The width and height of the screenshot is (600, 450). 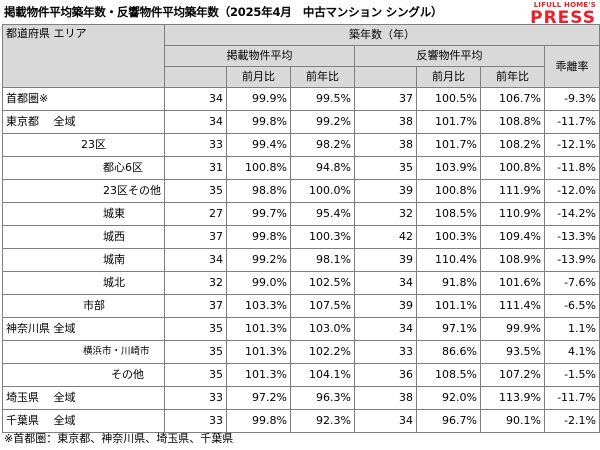 I want to click on area-cell: 横浜市・川崎市, so click(x=83, y=352).